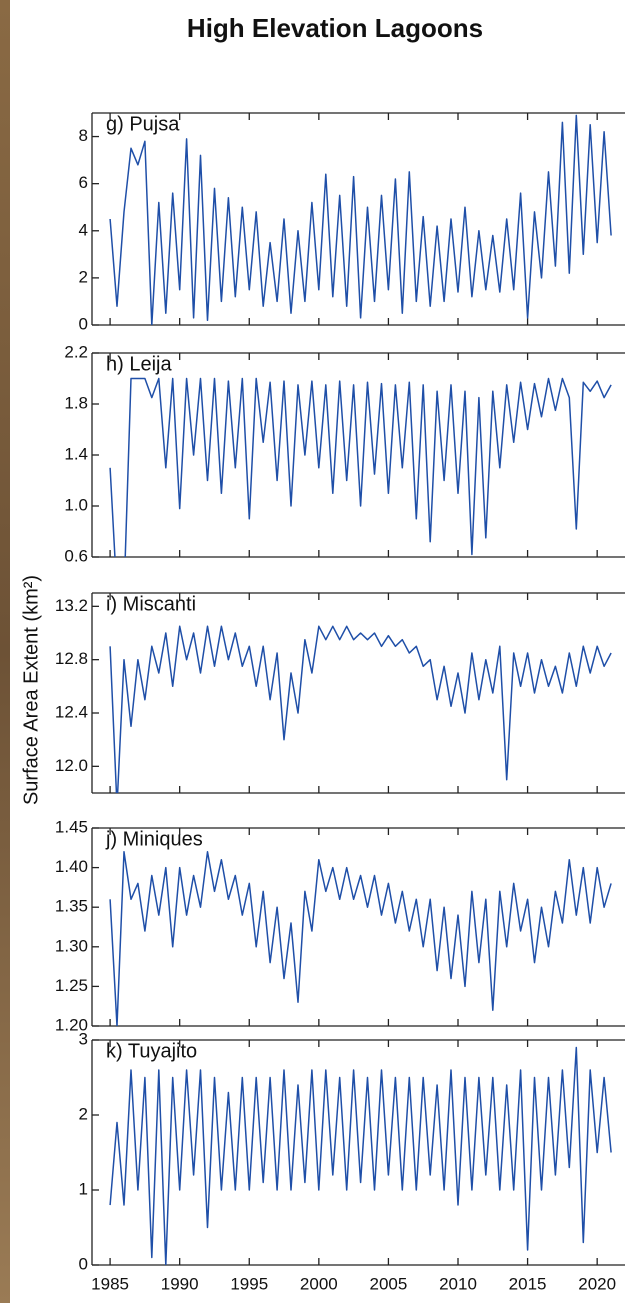  What do you see at coordinates (71, 906) in the screenshot?
I see `y-tick-label: 1.35` at bounding box center [71, 906].